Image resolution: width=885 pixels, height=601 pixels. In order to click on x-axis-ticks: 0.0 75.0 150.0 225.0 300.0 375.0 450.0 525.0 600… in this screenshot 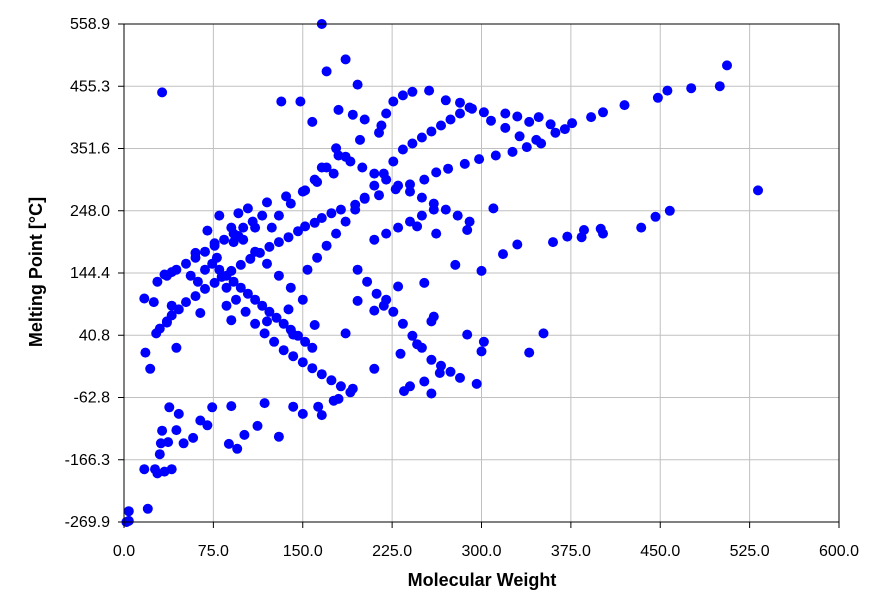, I will do `click(486, 541)`.